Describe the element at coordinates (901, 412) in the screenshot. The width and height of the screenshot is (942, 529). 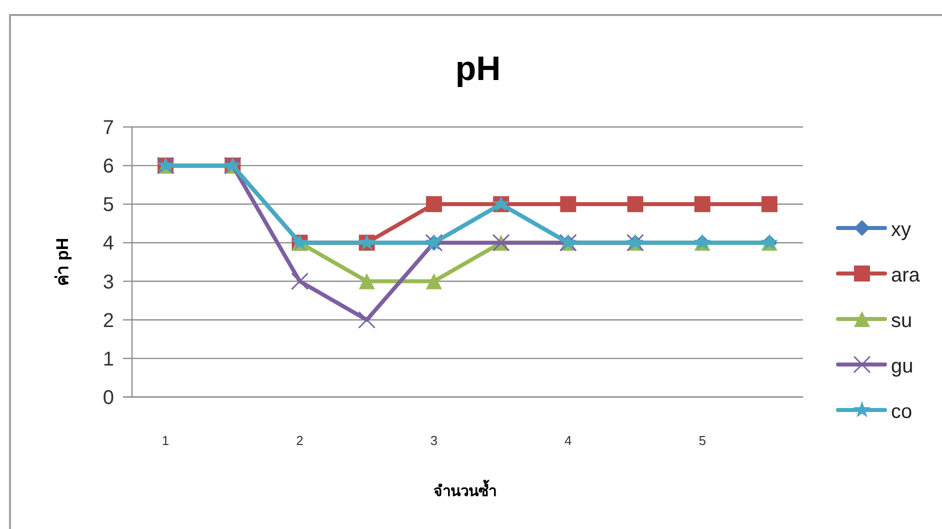
I see `legend-label: co` at that location.